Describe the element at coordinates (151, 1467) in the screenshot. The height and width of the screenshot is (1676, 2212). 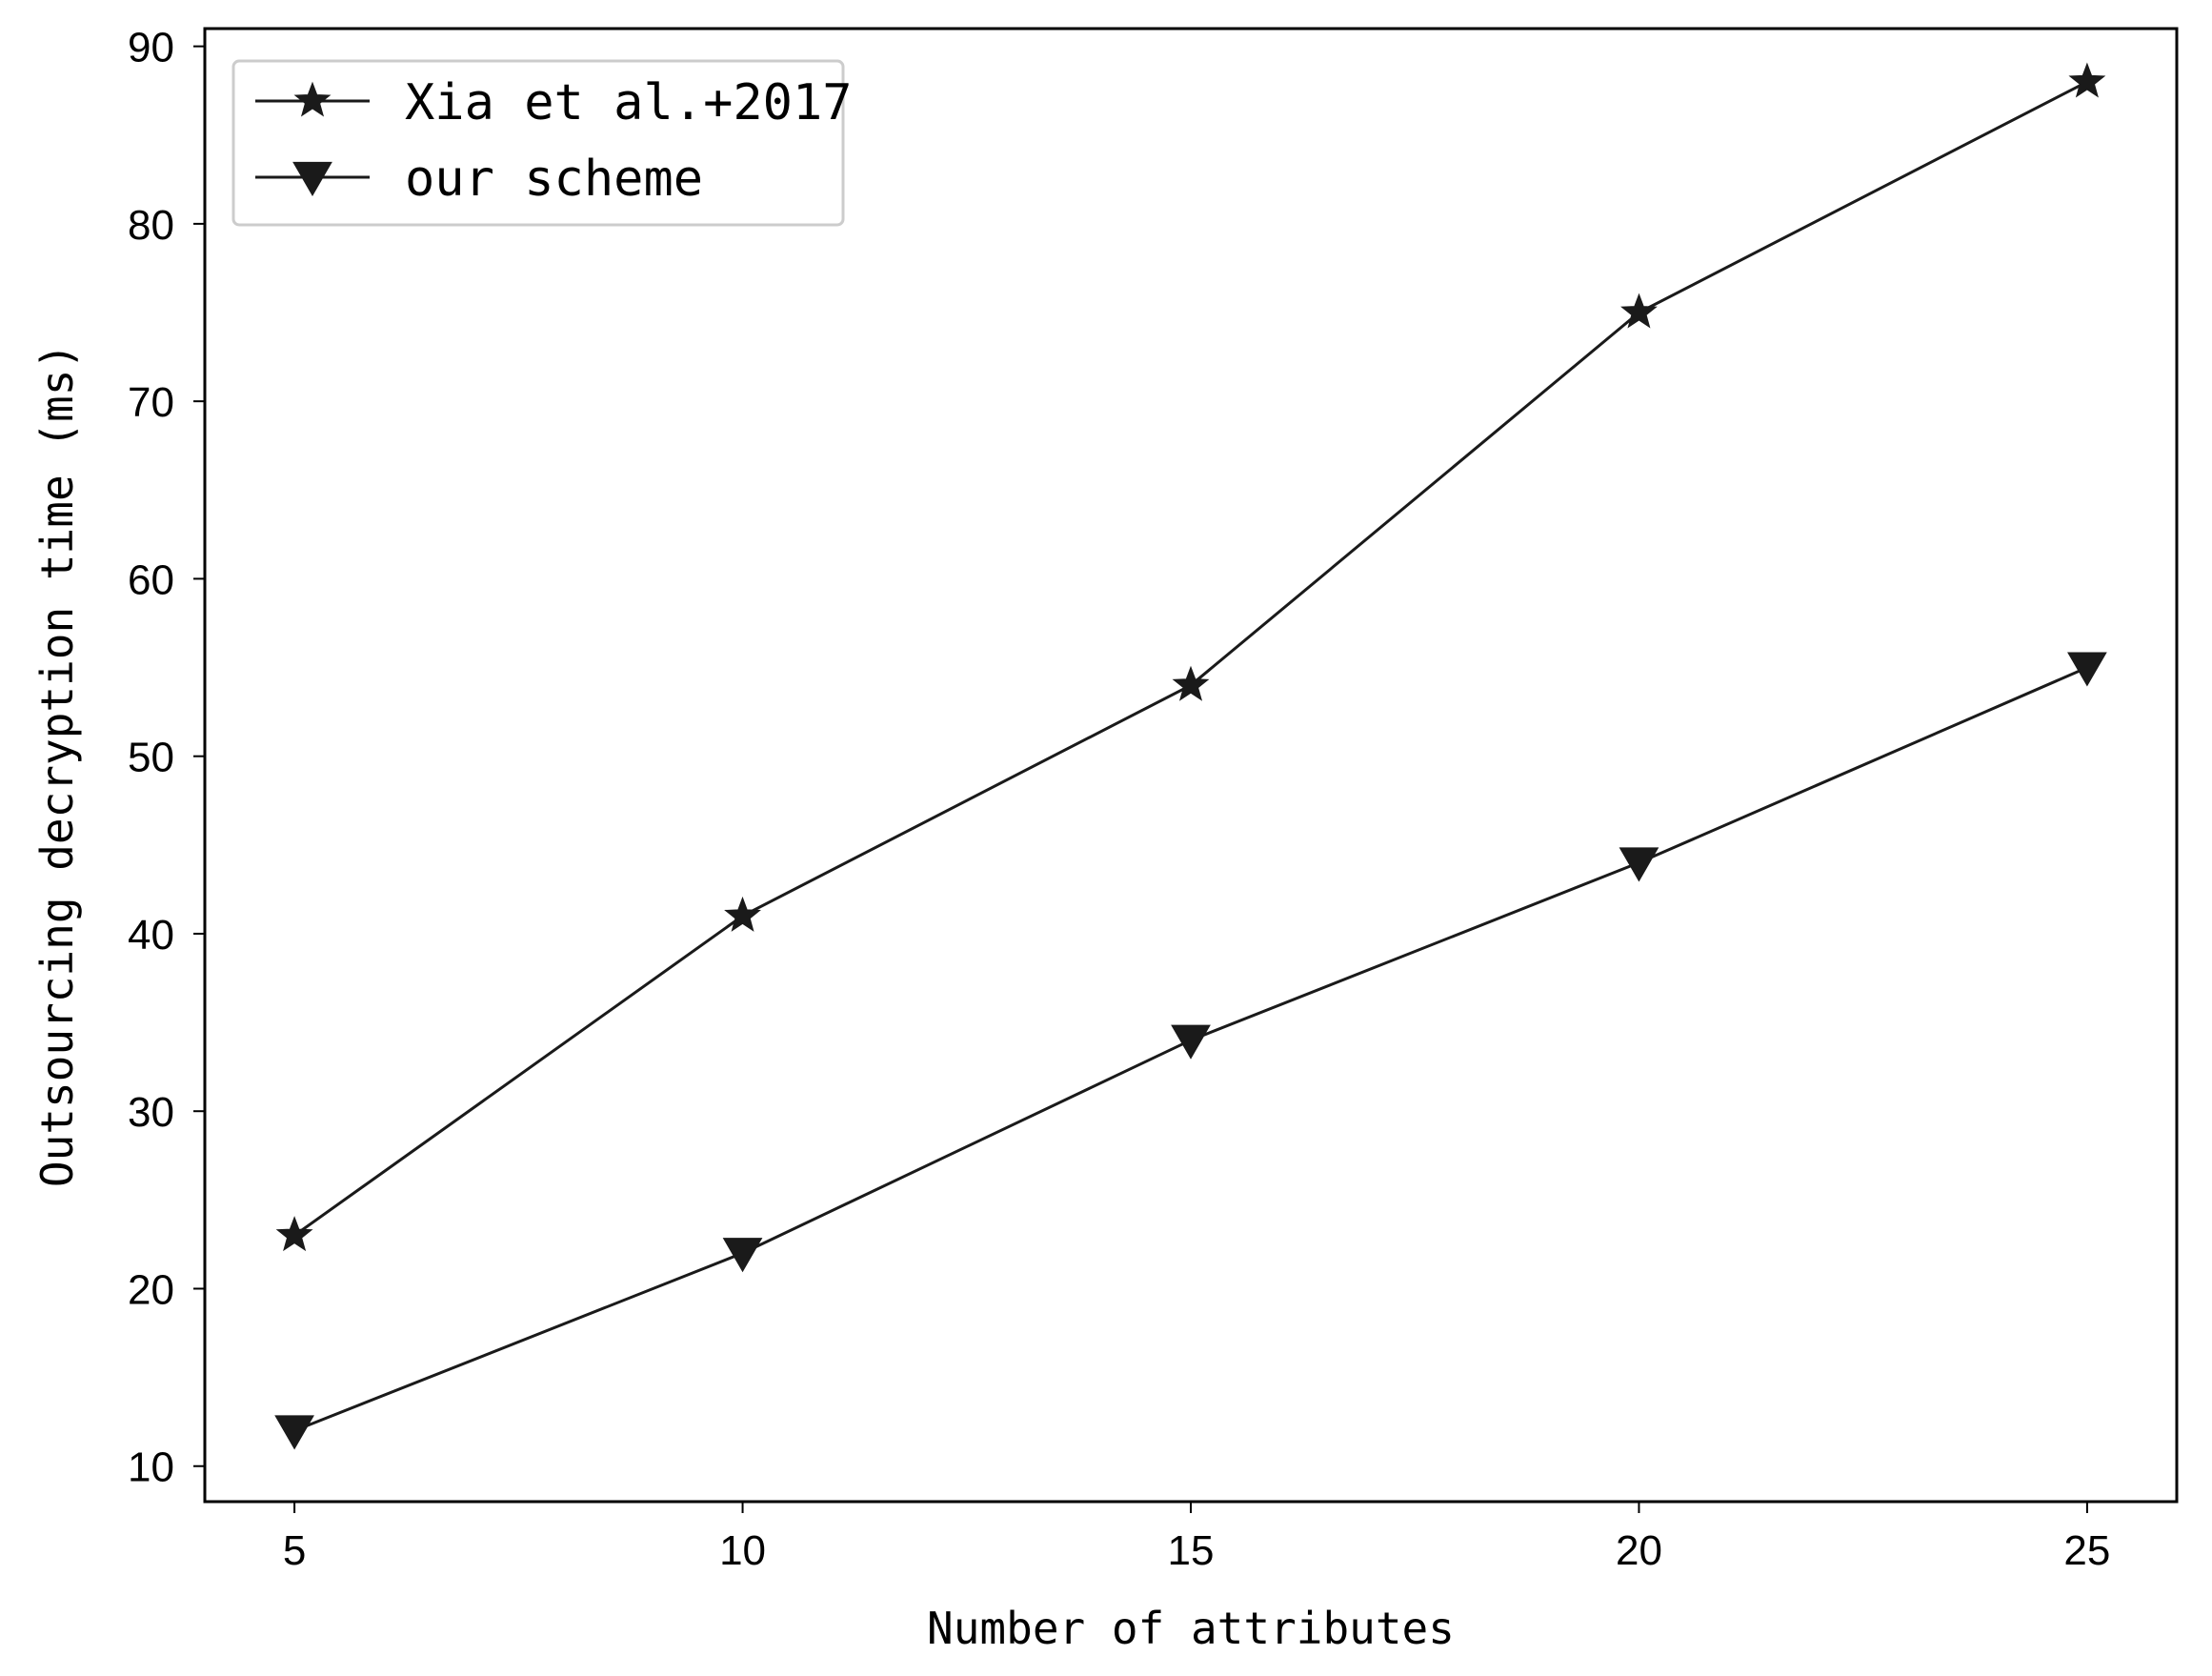
I see `y-tick-label: 10` at that location.